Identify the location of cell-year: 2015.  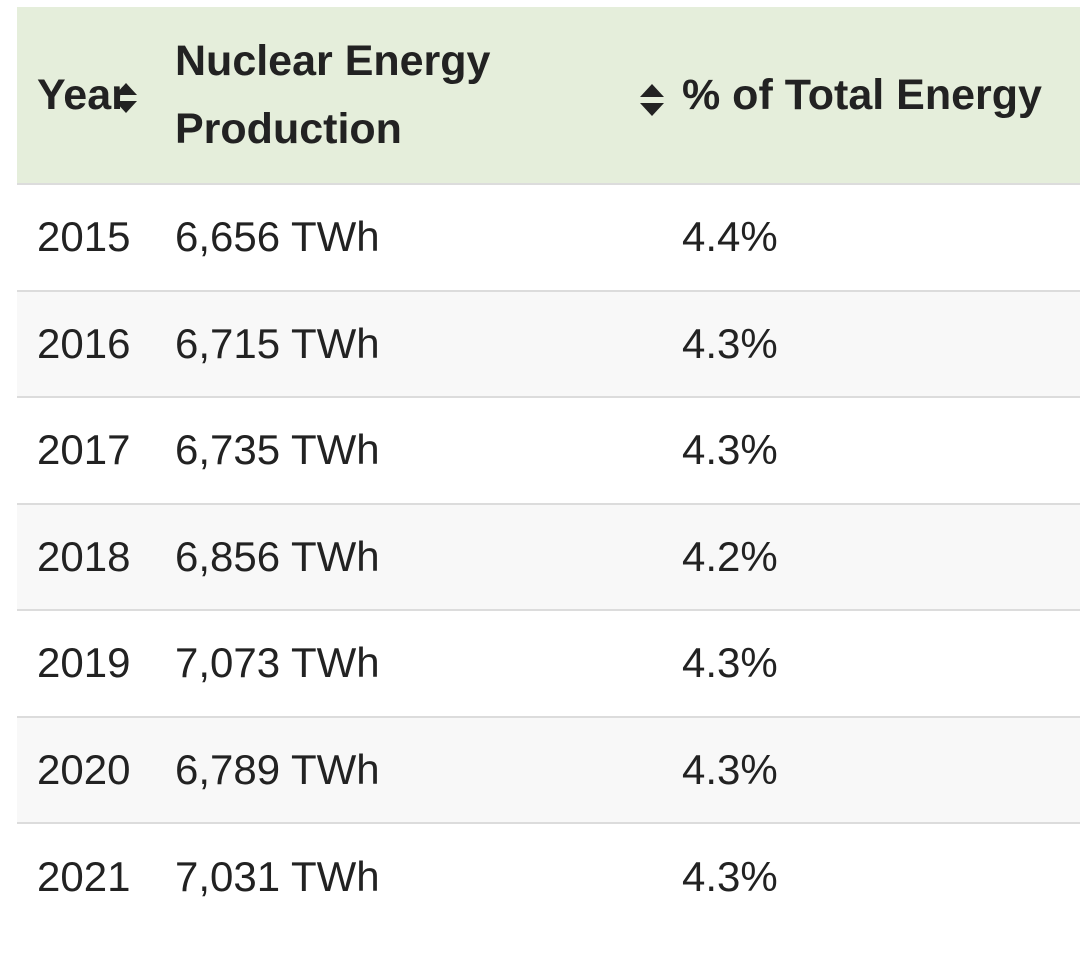
(84, 237).